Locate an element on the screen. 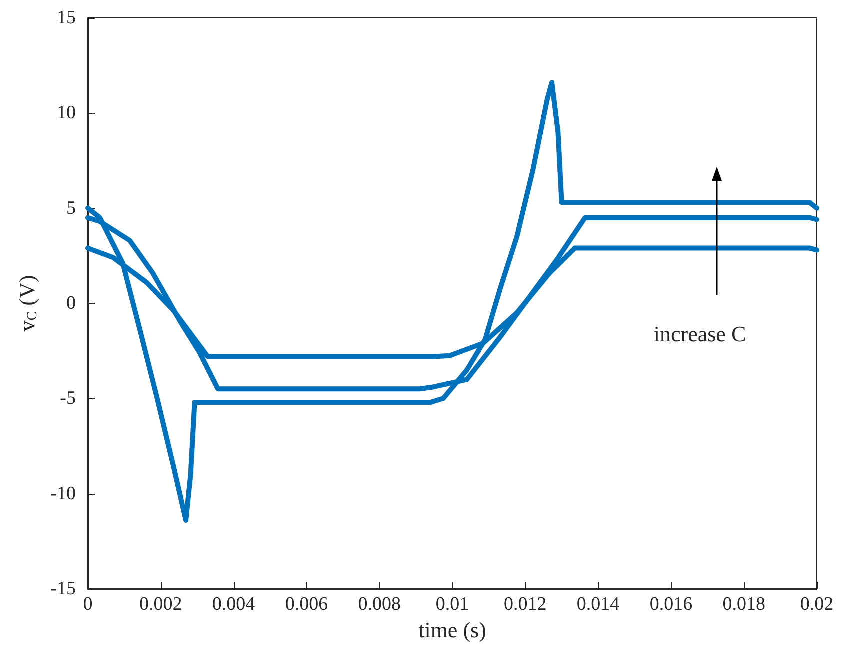 This screenshot has width=847, height=666. x-tick-label: 0.018 is located at coordinates (744, 604).